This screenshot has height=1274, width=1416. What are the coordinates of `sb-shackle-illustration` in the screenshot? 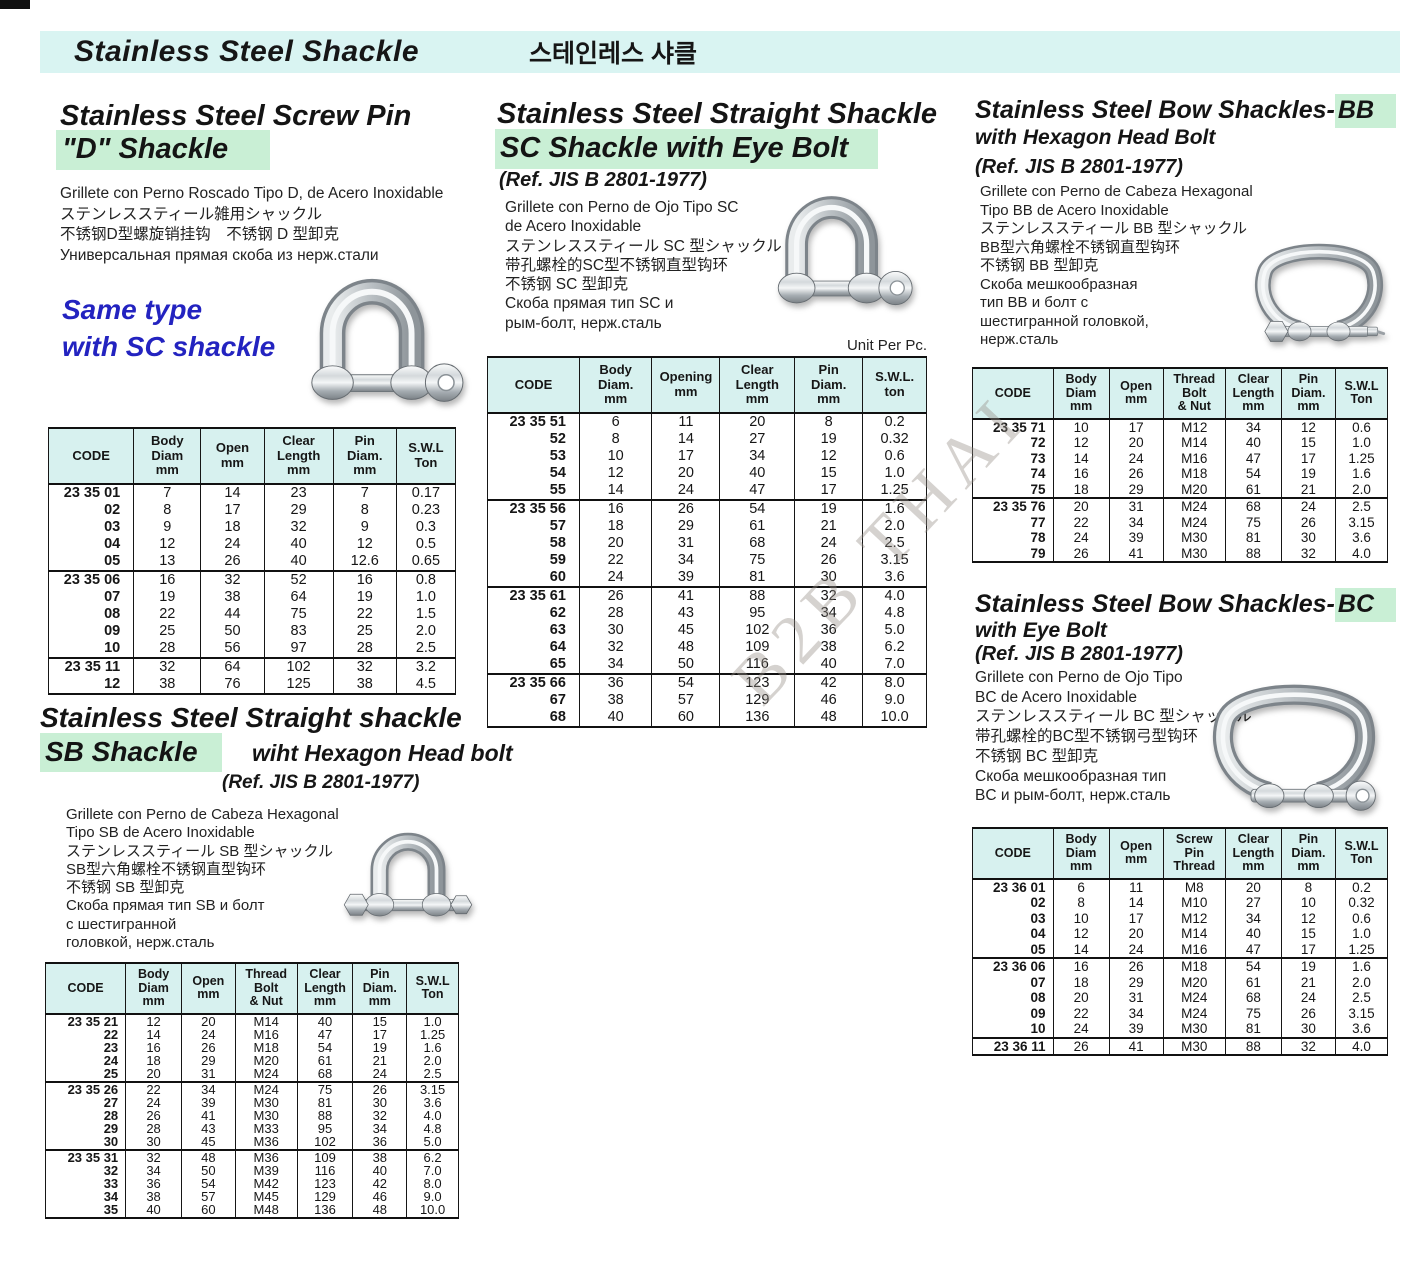 It's located at (408, 874).